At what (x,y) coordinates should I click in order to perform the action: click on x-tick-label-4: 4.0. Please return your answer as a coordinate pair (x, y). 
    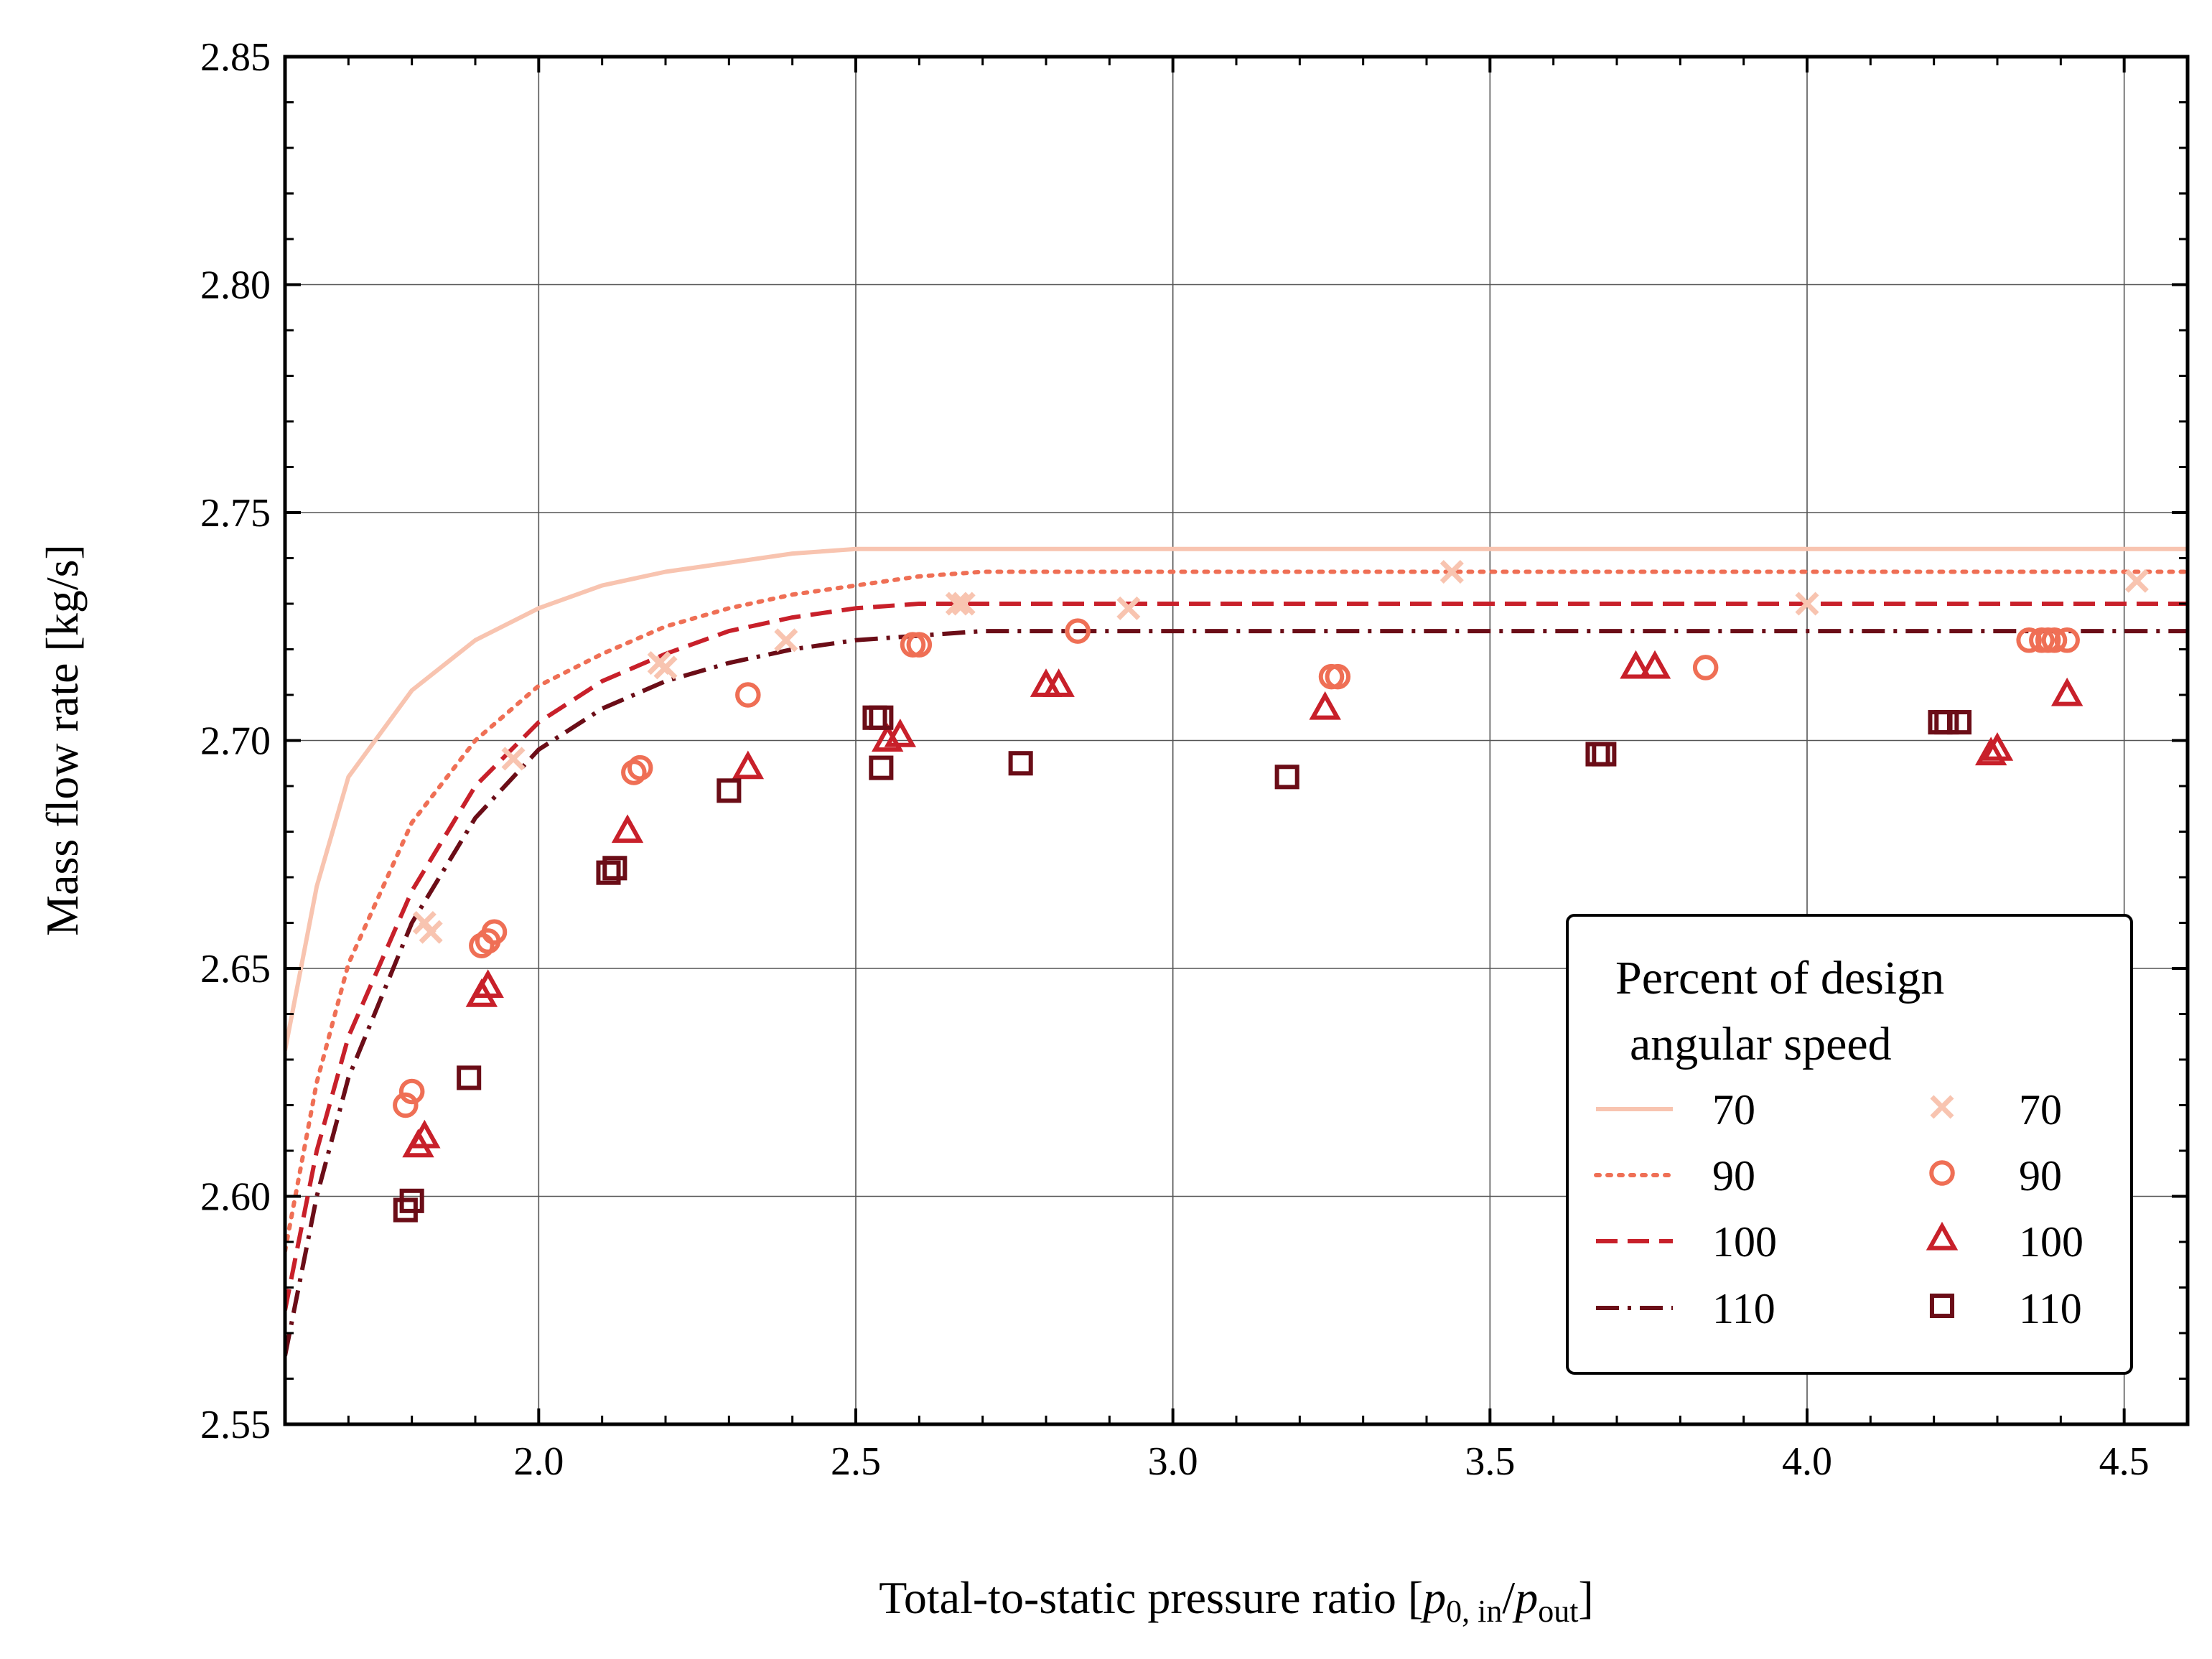
    Looking at the image, I should click on (1807, 1461).